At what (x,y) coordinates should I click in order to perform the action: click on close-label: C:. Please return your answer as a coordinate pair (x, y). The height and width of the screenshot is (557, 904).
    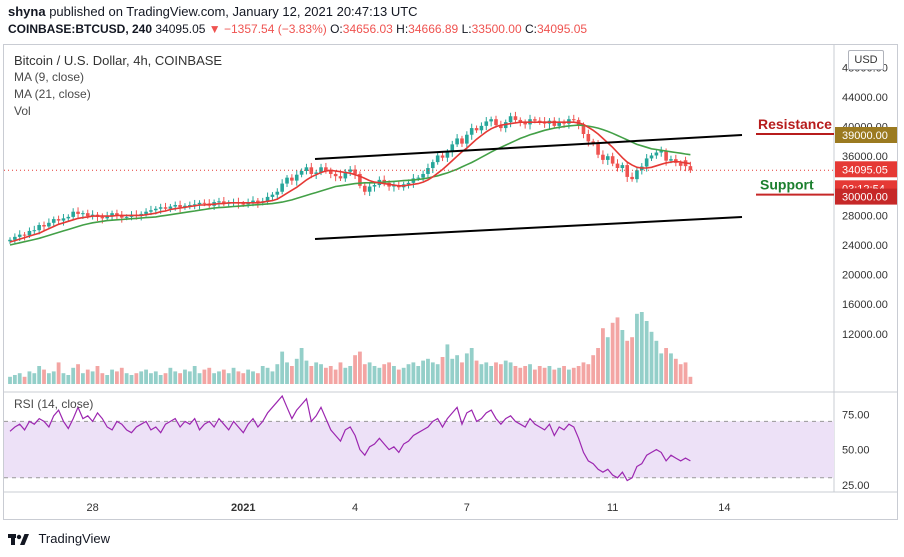
    Looking at the image, I should click on (531, 29).